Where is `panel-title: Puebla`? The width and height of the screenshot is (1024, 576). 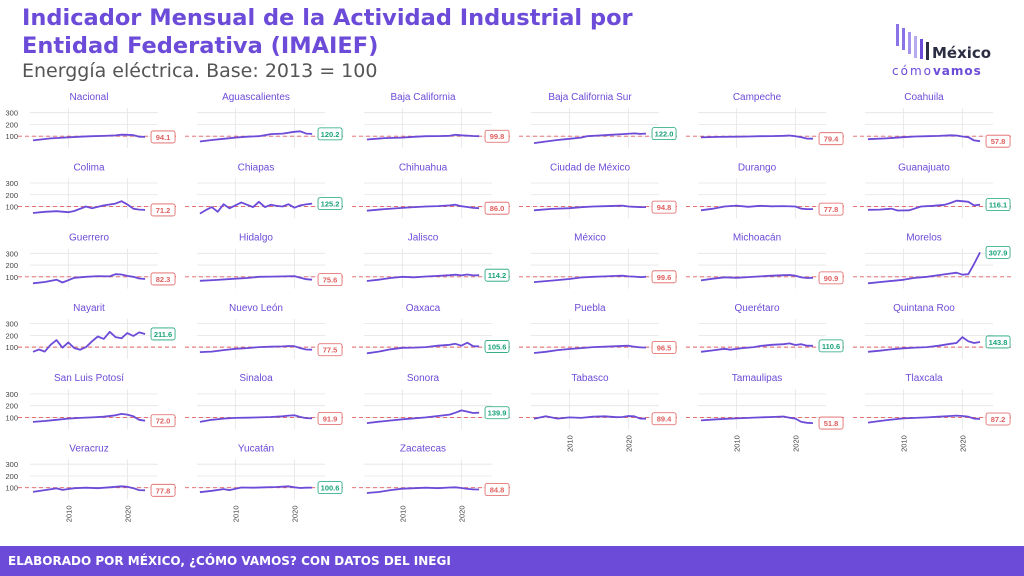 panel-title: Puebla is located at coordinates (590, 308).